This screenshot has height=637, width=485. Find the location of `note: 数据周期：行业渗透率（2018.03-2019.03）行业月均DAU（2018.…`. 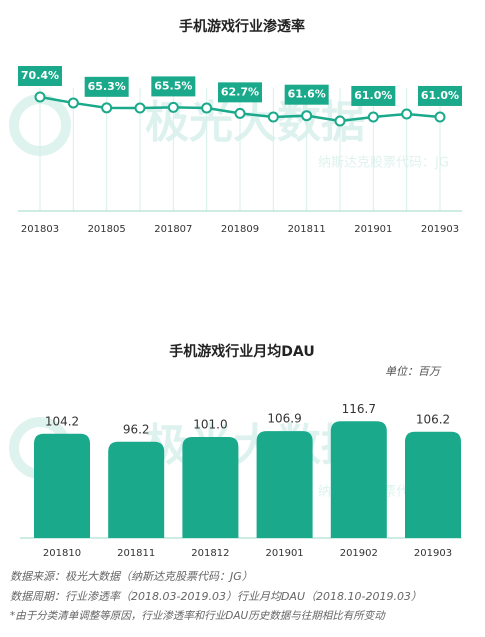

note: 数据周期：行业渗透率（2018.03-2019.03）行业月均DAU（2018.… is located at coordinates (216, 596).